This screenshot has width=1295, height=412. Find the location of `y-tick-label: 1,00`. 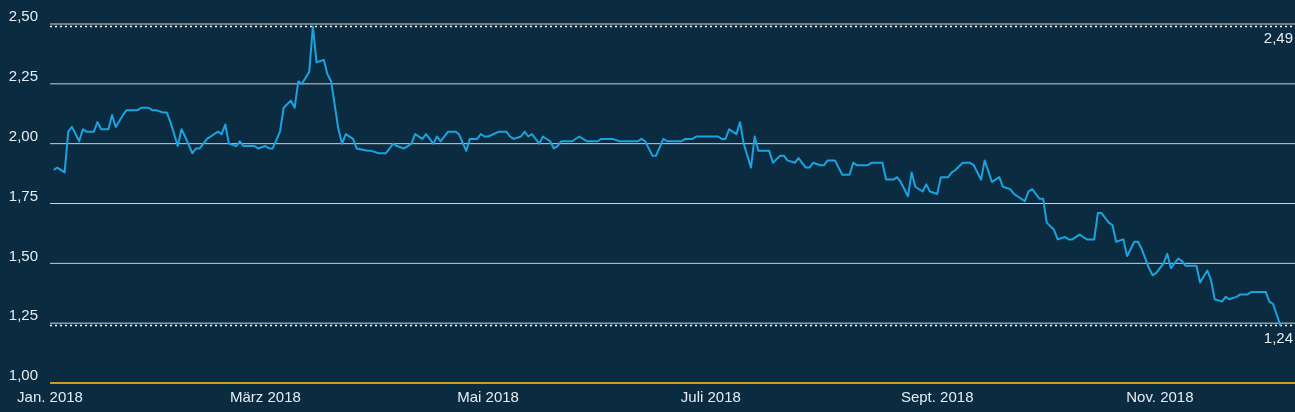

y-tick-label: 1,00 is located at coordinates (23, 375).